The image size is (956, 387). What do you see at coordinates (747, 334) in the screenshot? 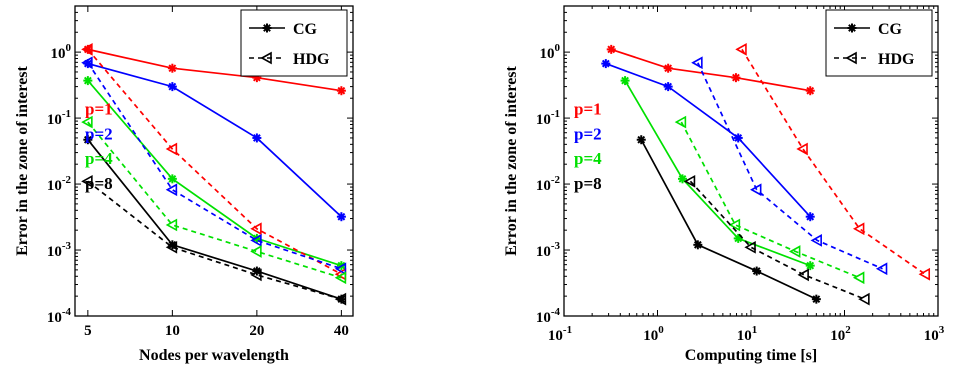
I see `x-tick-label: 10¹` at bounding box center [747, 334].